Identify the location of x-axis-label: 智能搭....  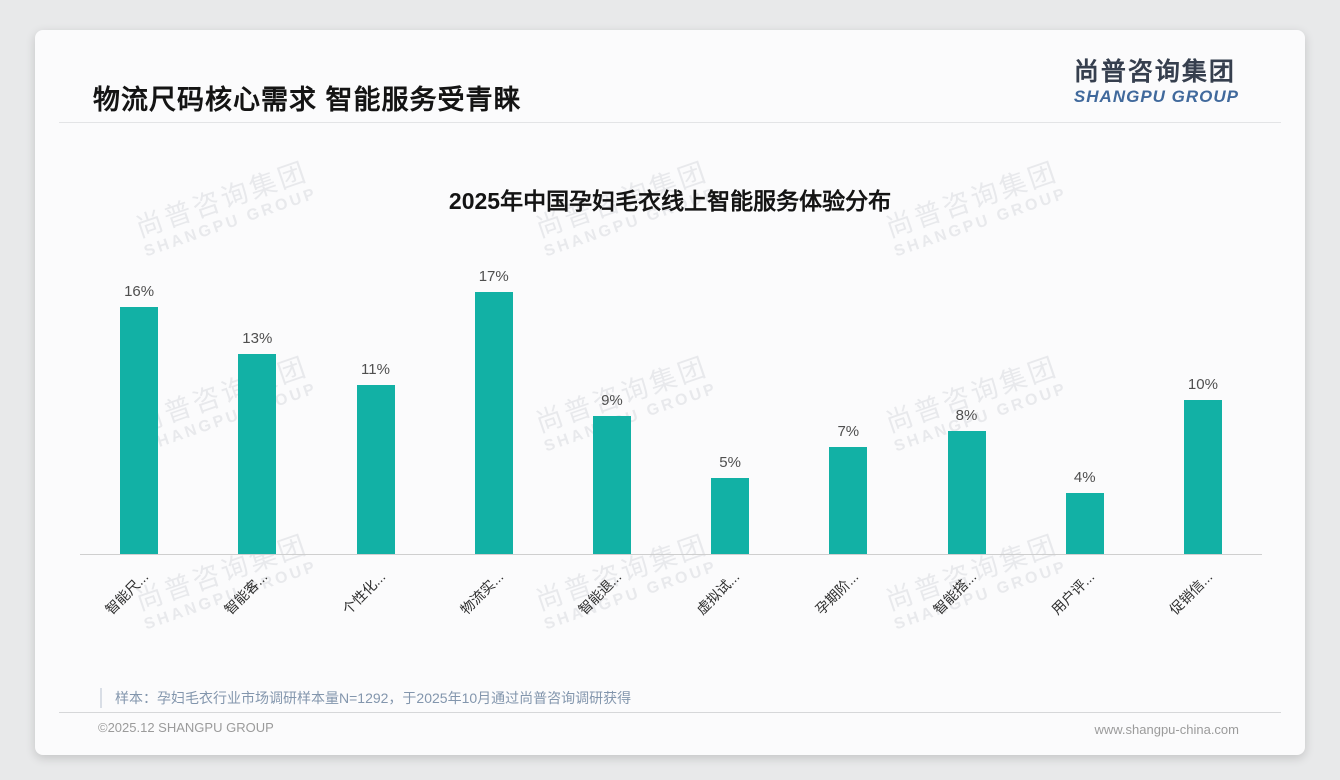
(954, 593).